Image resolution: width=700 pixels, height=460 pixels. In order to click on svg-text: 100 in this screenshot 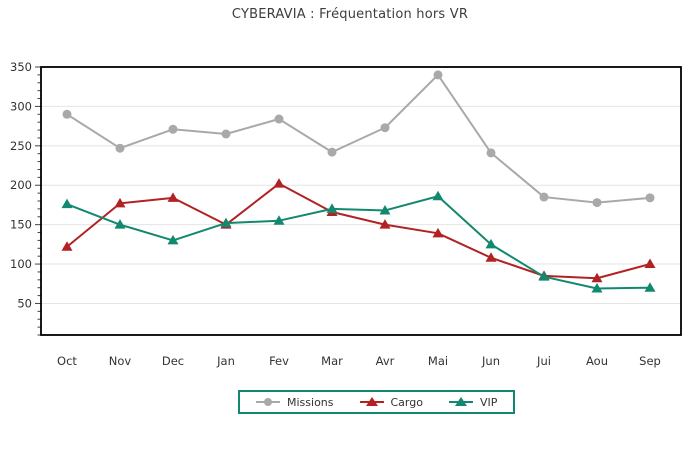, I will do `click(21, 264)`.